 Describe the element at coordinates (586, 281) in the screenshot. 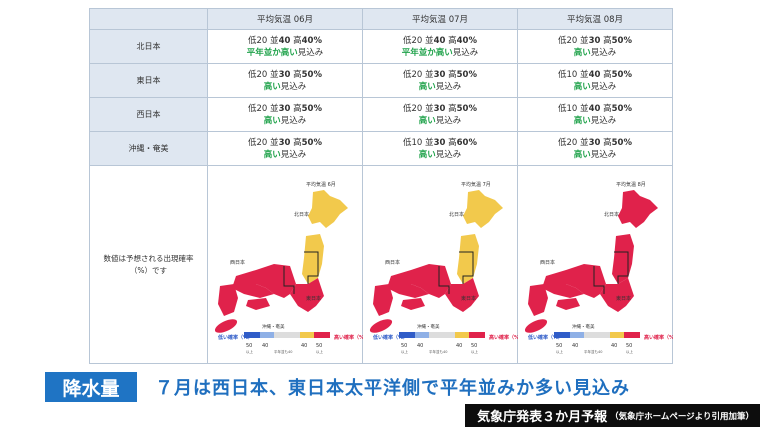

I see `central-region` at that location.